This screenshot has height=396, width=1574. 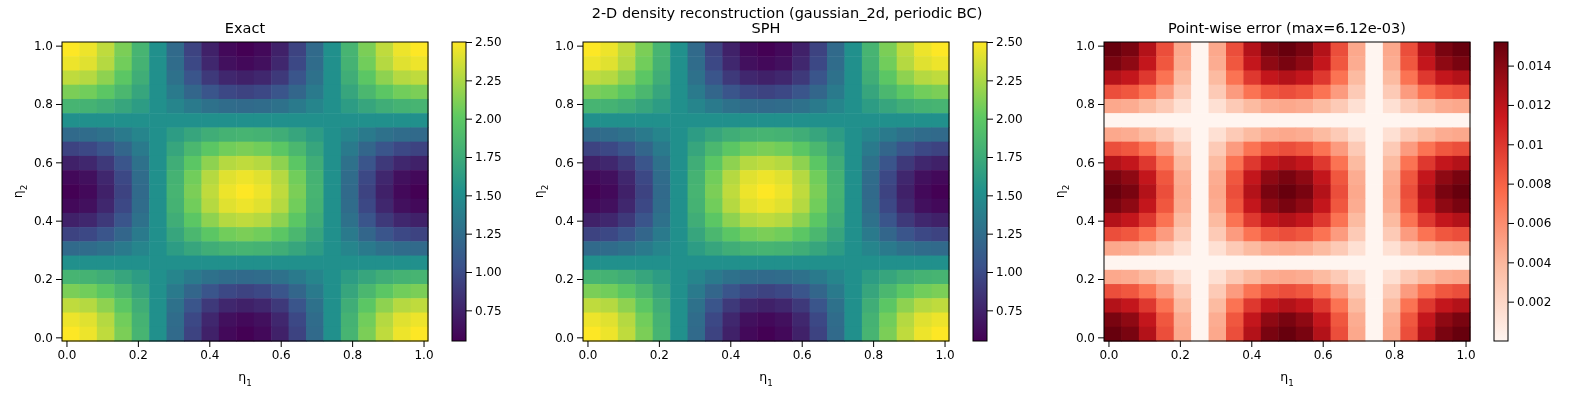 I want to click on color-bar-label: 0.002, so click(x=1534, y=302).